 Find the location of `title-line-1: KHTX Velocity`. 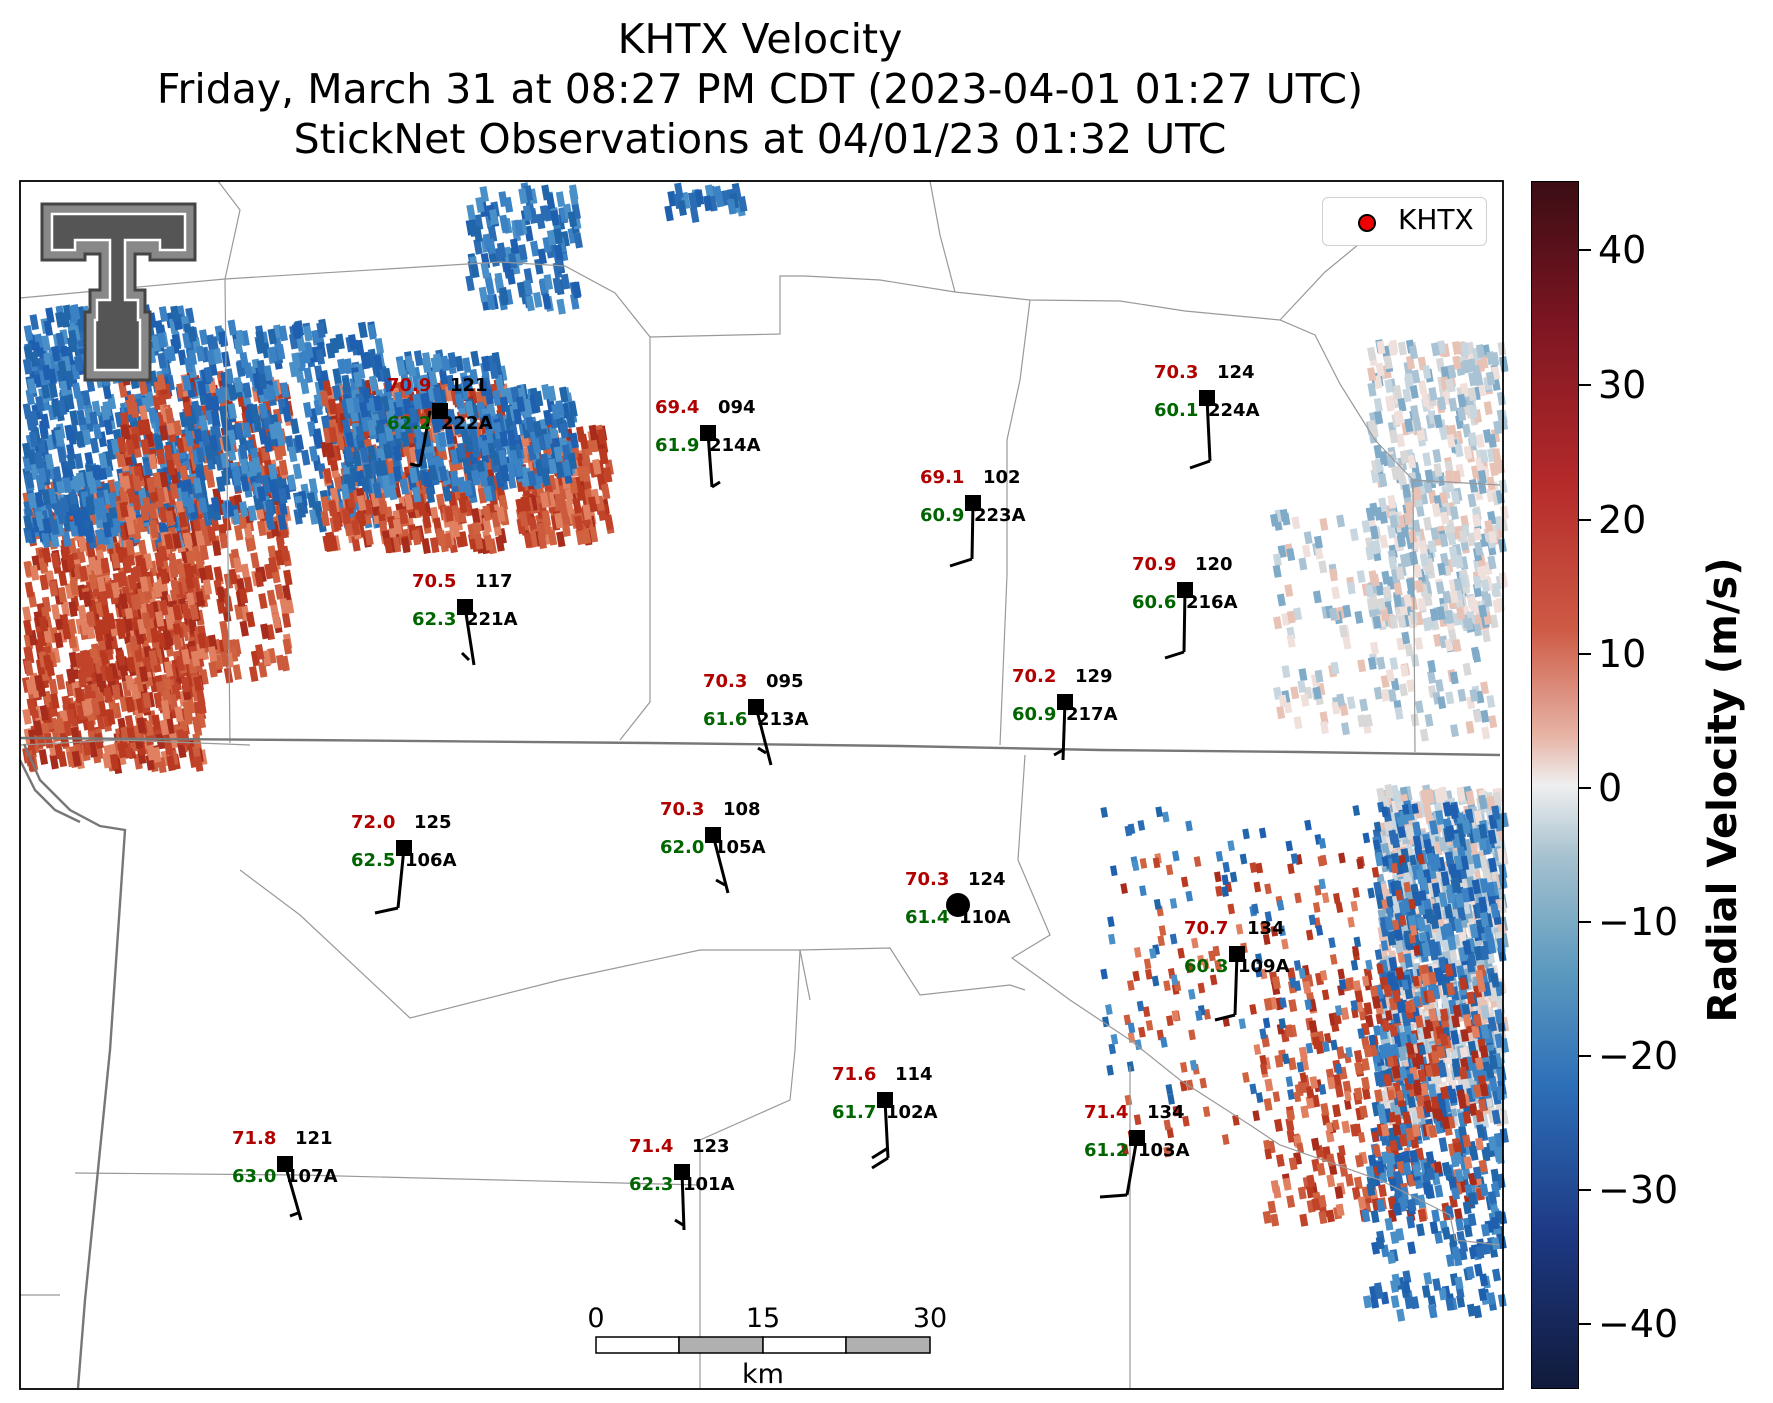

title-line-1: KHTX Velocity is located at coordinates (760, 39).